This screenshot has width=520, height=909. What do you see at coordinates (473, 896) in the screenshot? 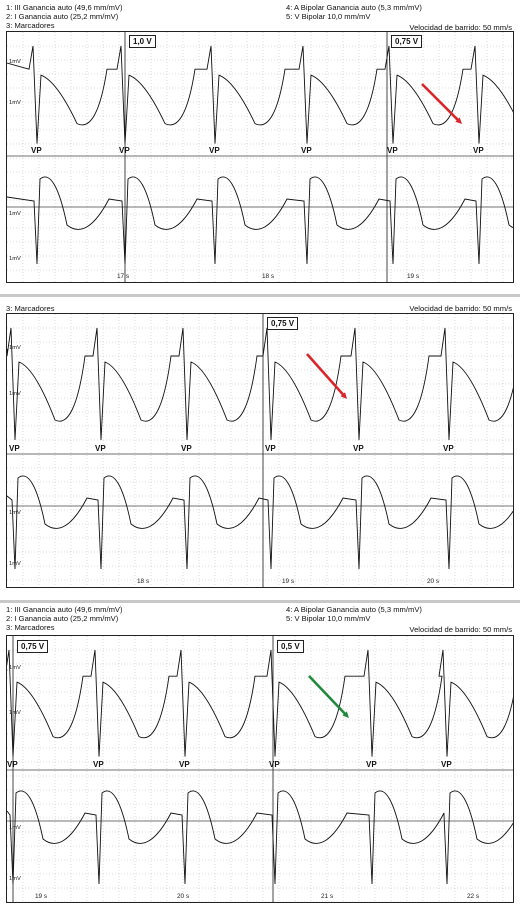
I see `time-tick-label: 22 s` at bounding box center [473, 896].